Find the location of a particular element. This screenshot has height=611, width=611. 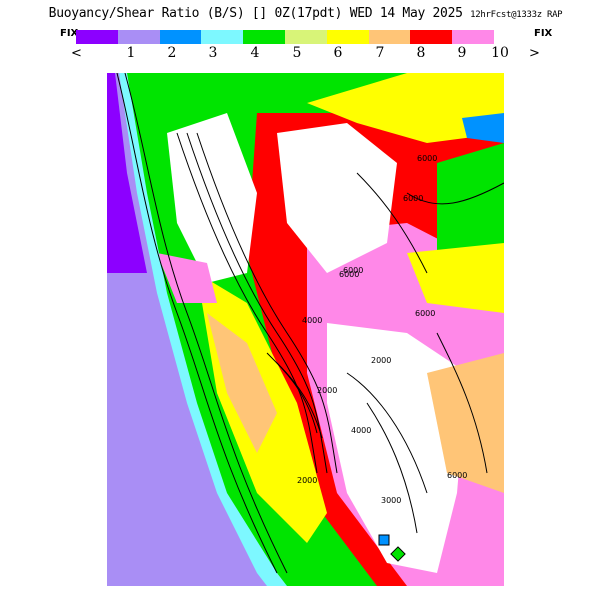

tick-label-3: 3 is located at coordinates (213, 53).